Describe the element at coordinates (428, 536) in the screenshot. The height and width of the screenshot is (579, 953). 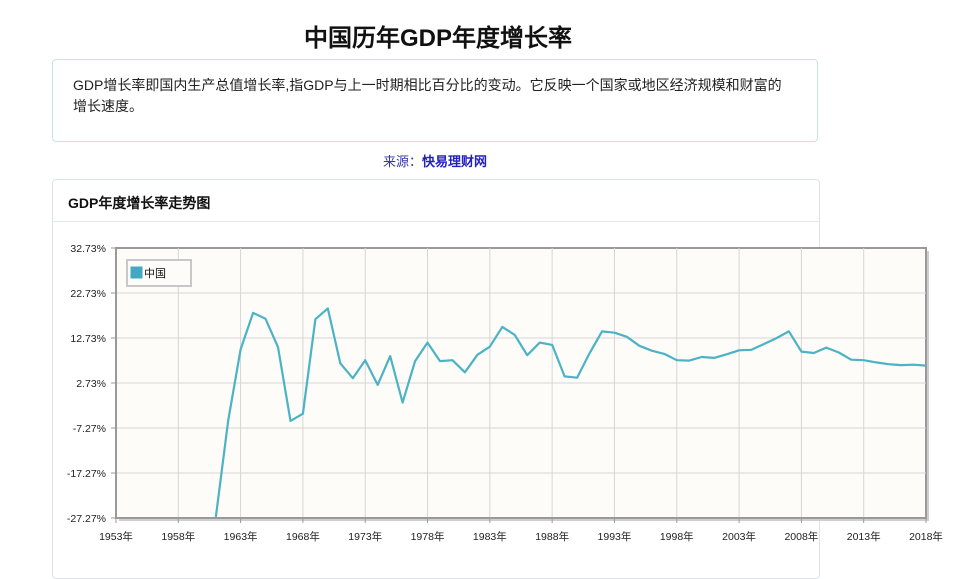
I see `x-tick-label: 1978年` at that location.